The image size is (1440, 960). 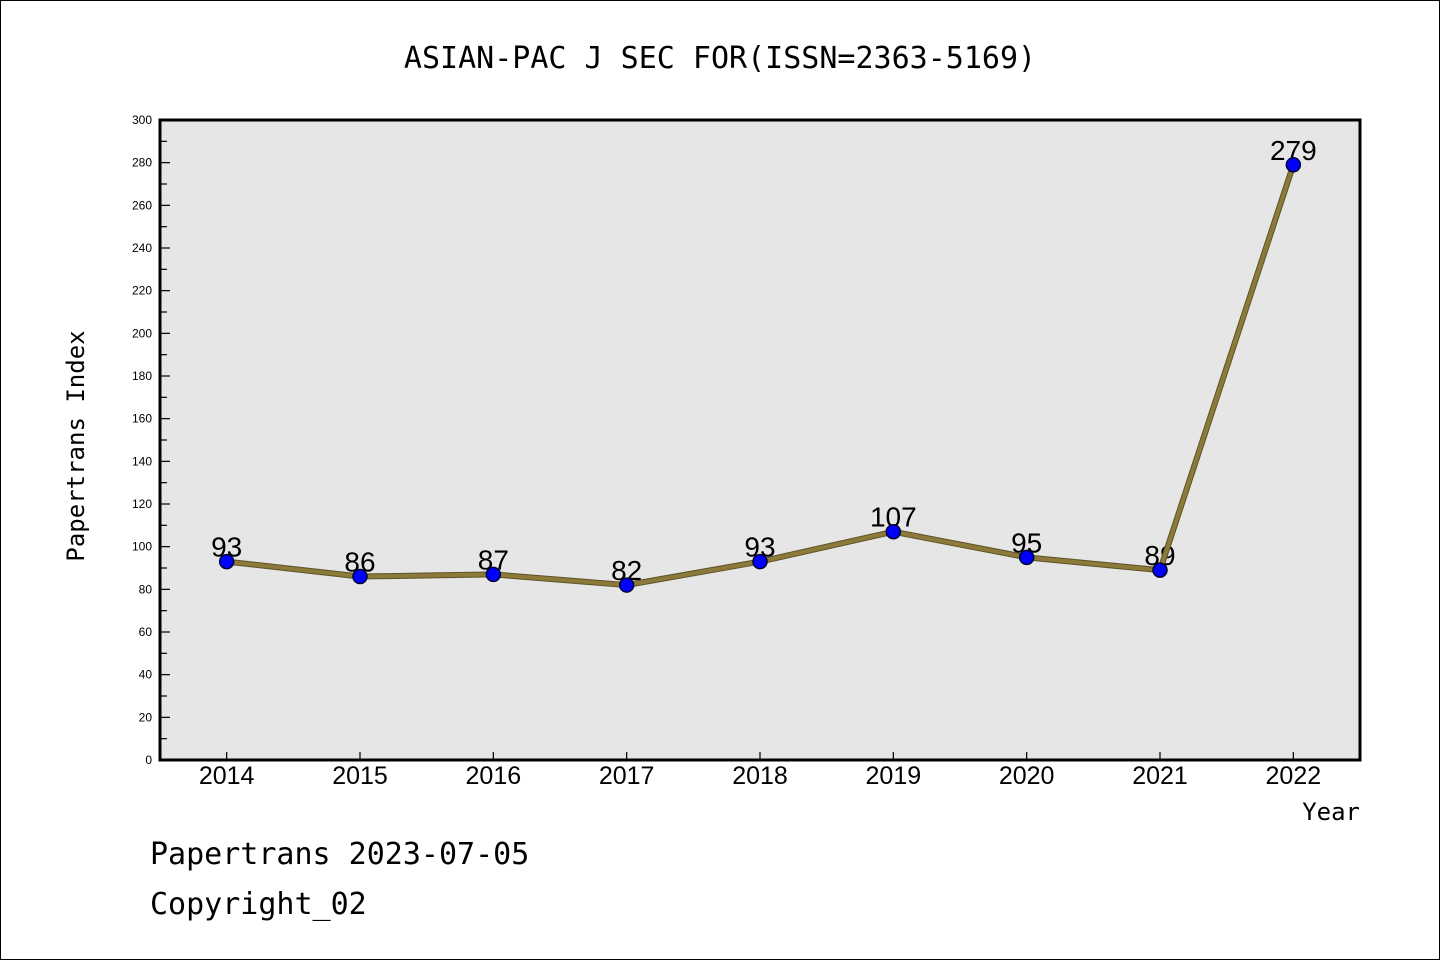 I want to click on y-tick-label: 80, so click(x=146, y=589).